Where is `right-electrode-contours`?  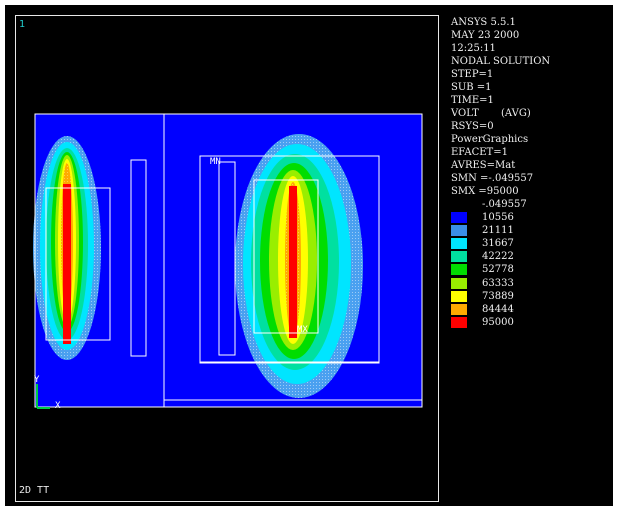
right-electrode-contours is located at coordinates (299, 266).